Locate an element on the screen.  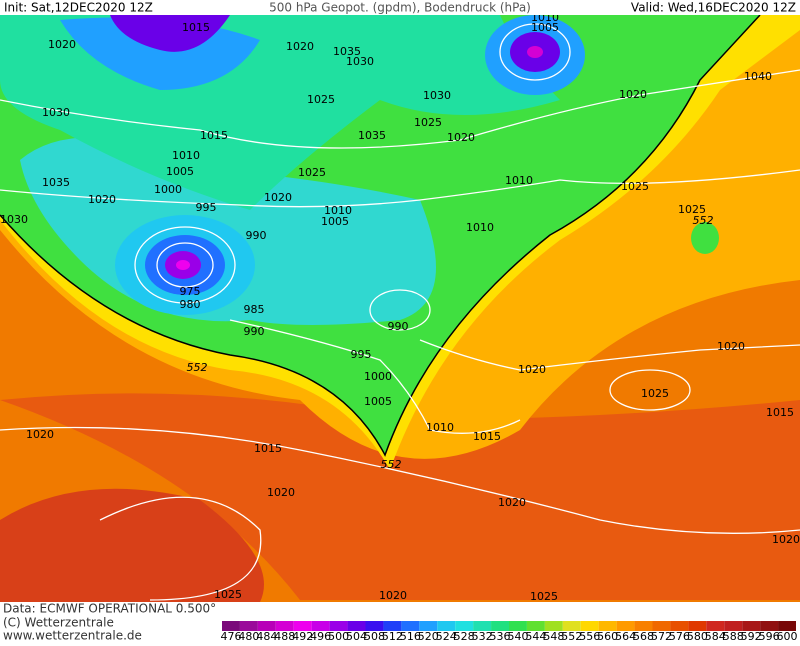
colorbar-label: 540 is located at coordinates (517, 636).